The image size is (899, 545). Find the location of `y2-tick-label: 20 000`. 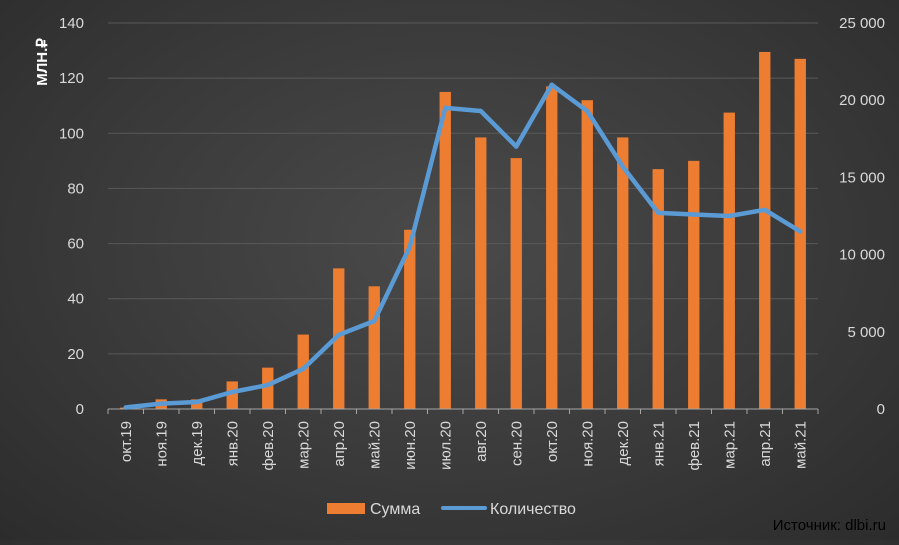

y2-tick-label: 20 000 is located at coordinates (862, 100).